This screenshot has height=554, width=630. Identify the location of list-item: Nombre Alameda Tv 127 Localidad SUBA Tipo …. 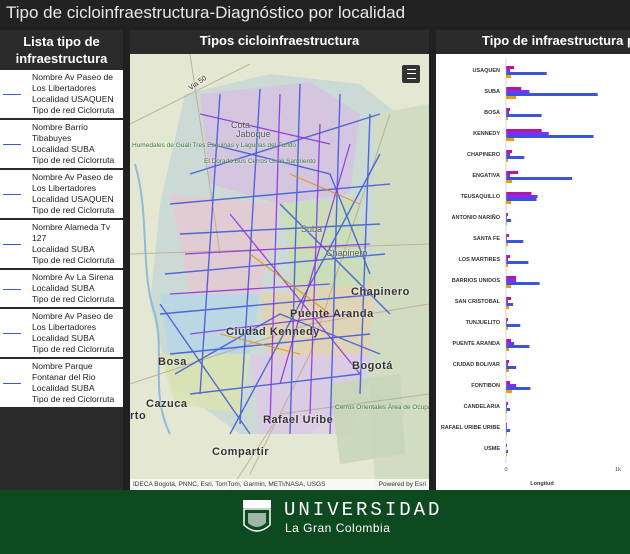
(61, 244).